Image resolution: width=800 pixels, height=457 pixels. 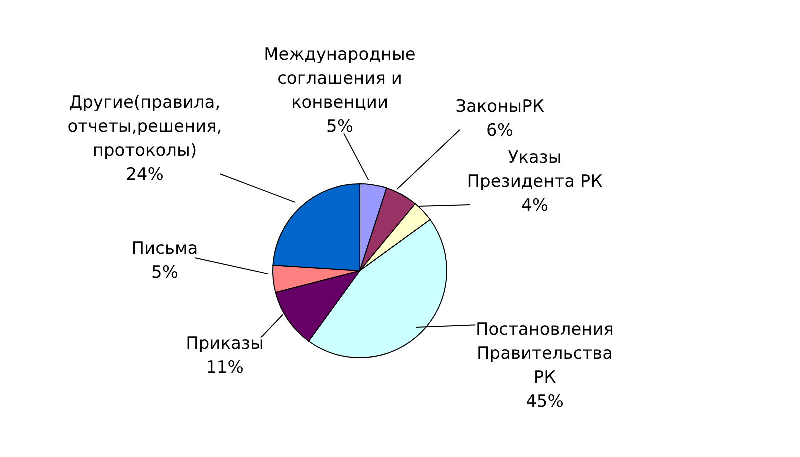 I want to click on slice-label: Международные соглашения и конвенции, so click(x=340, y=79).